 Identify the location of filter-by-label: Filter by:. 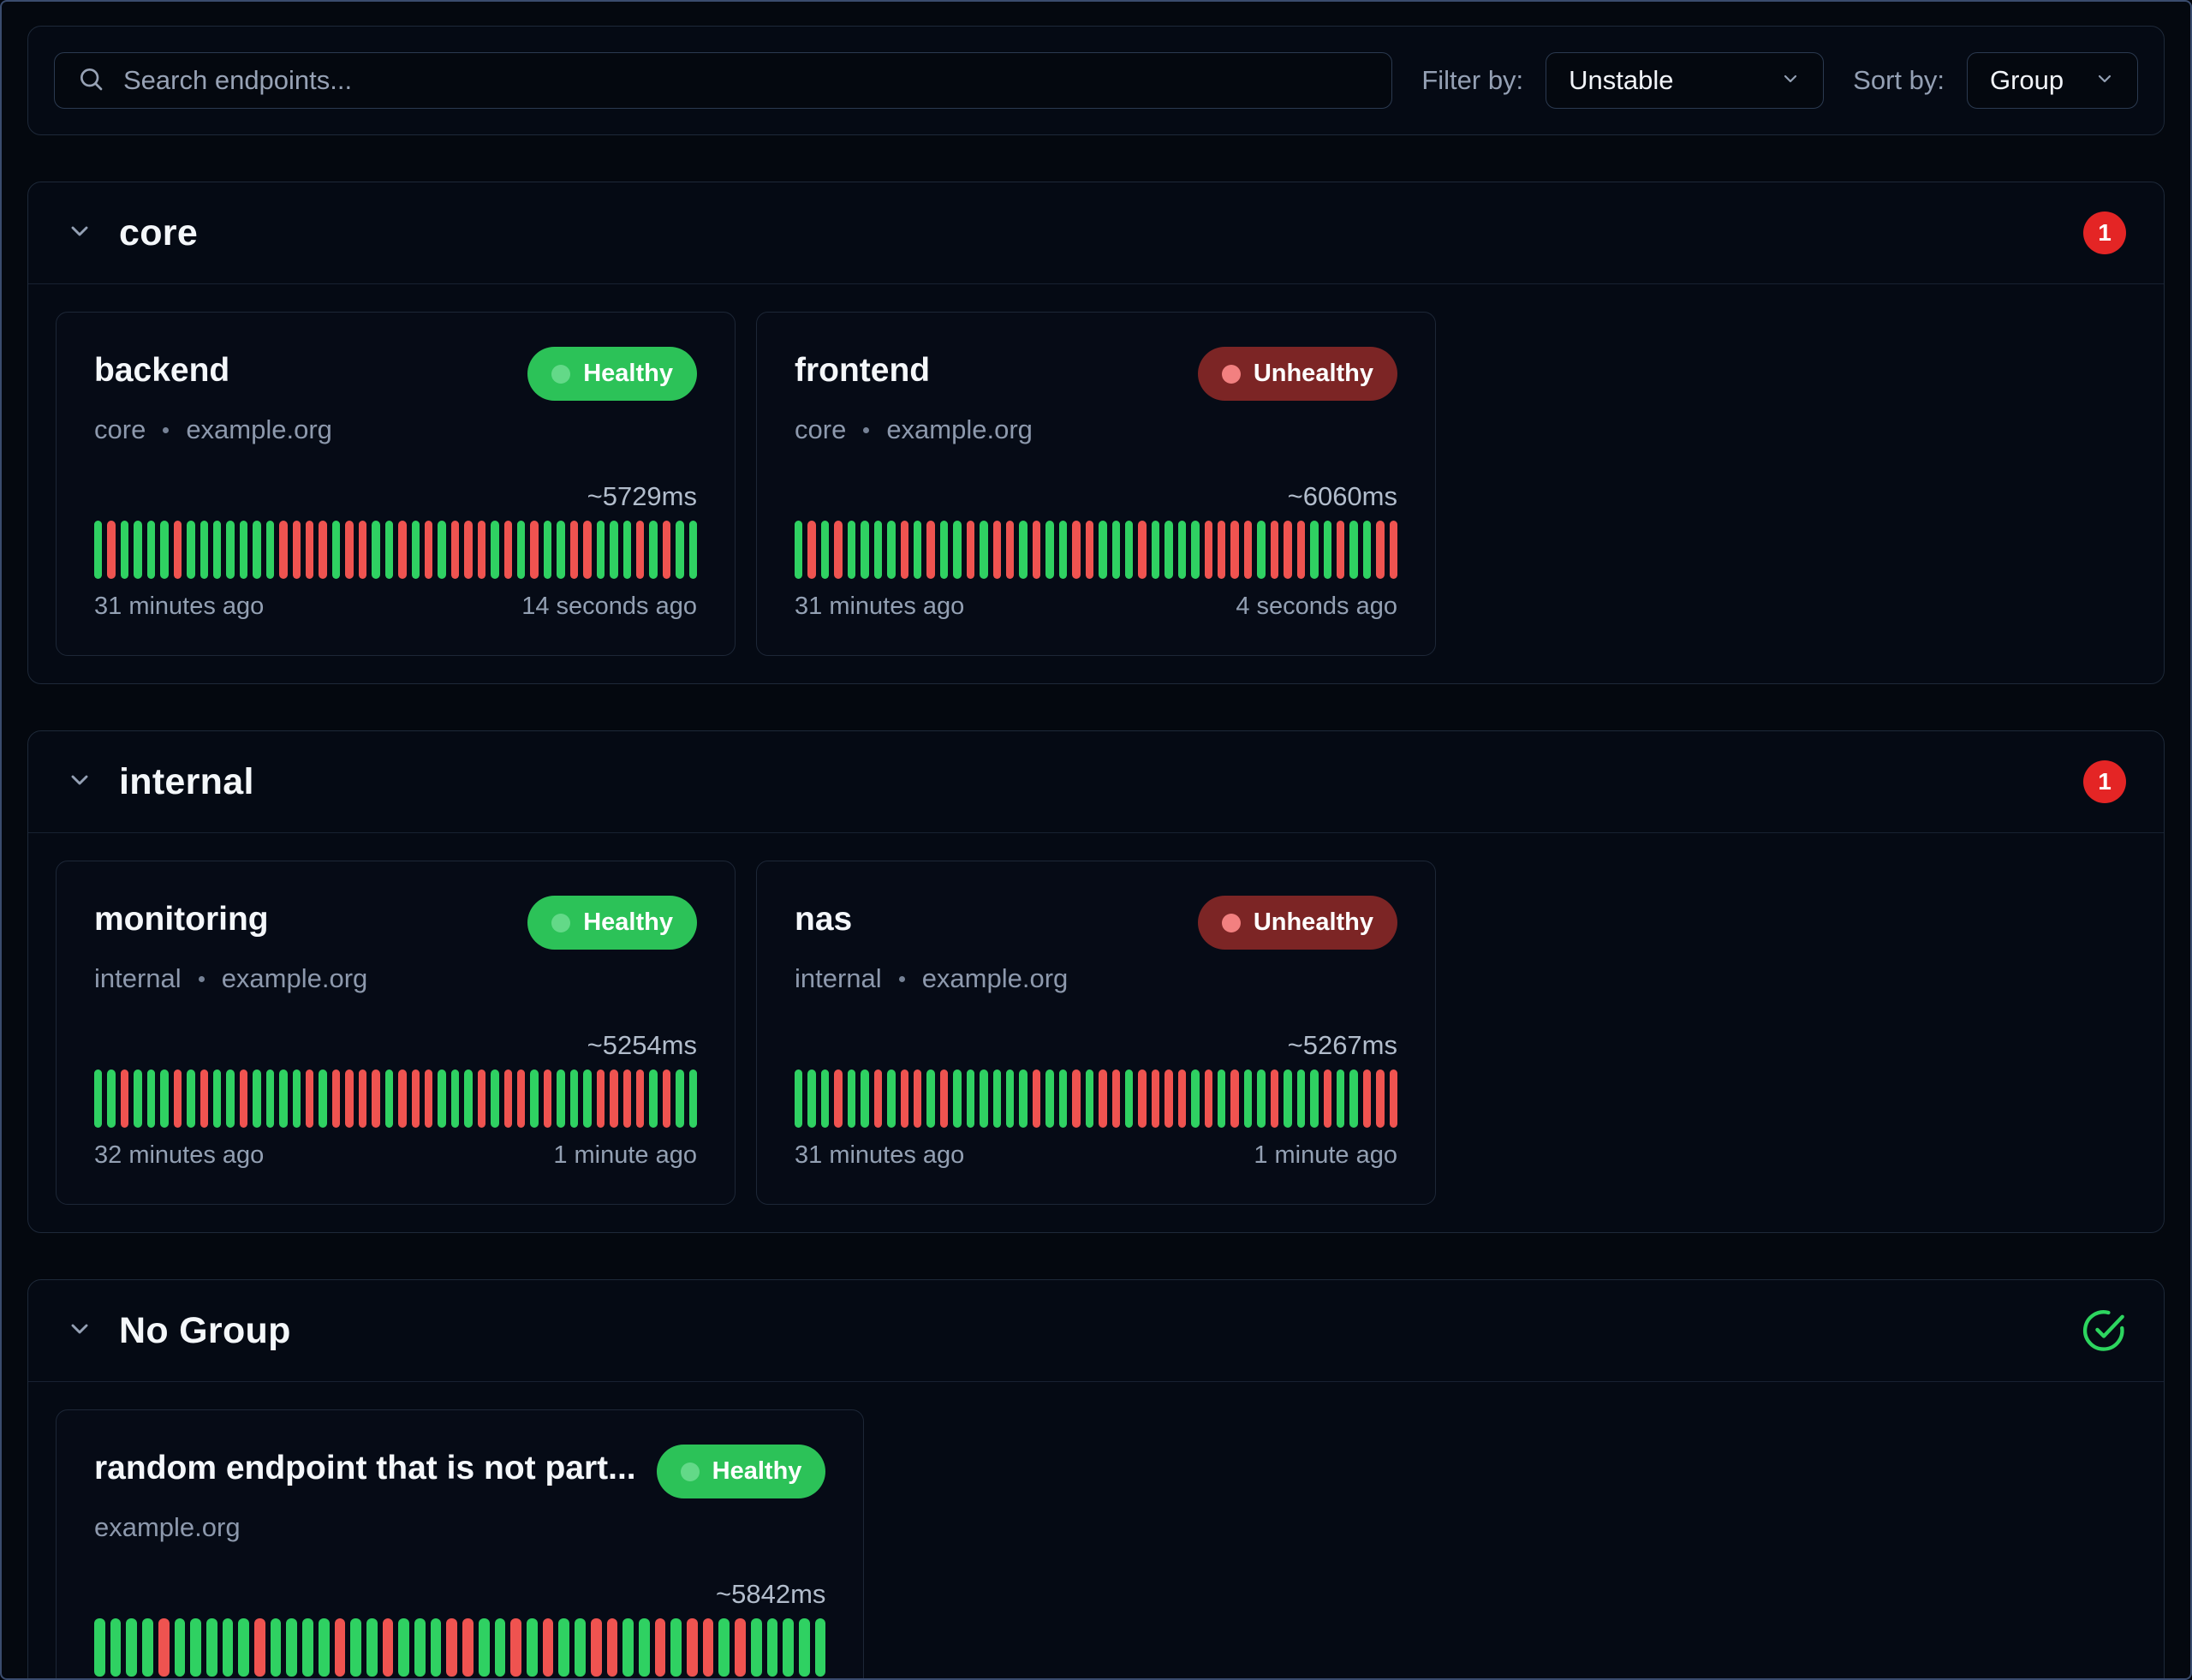
(1472, 80).